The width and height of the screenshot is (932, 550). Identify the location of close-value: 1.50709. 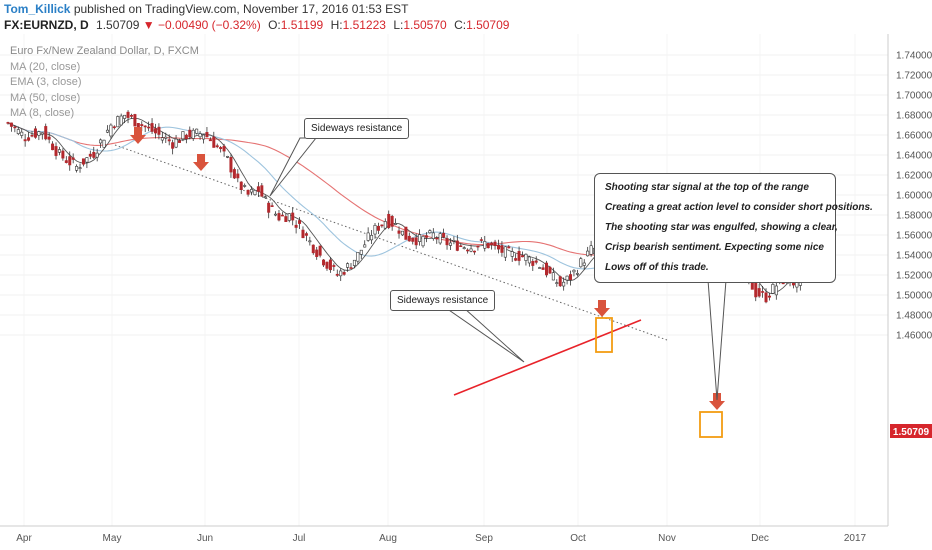
(488, 25).